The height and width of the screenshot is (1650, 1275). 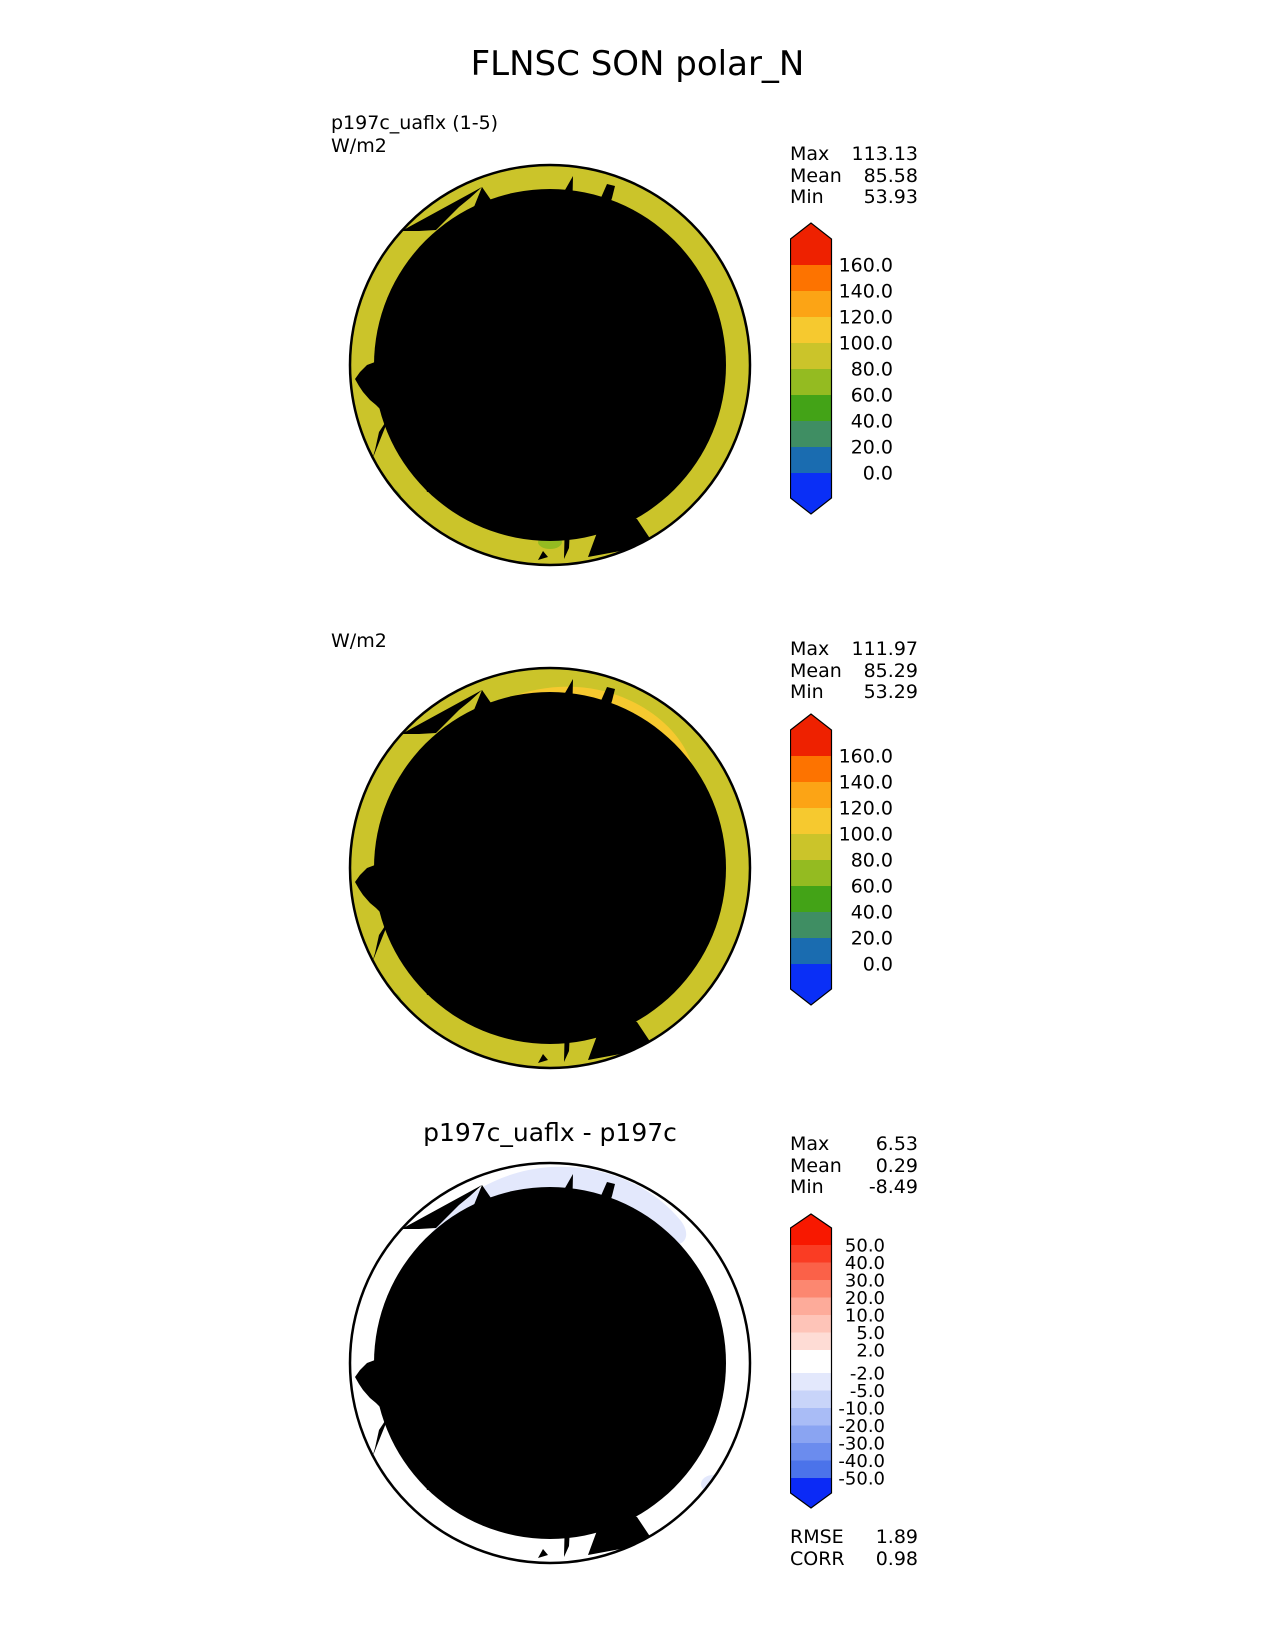 I want to click on colorbar-tick-label: -20.0, so click(x=861, y=1426).